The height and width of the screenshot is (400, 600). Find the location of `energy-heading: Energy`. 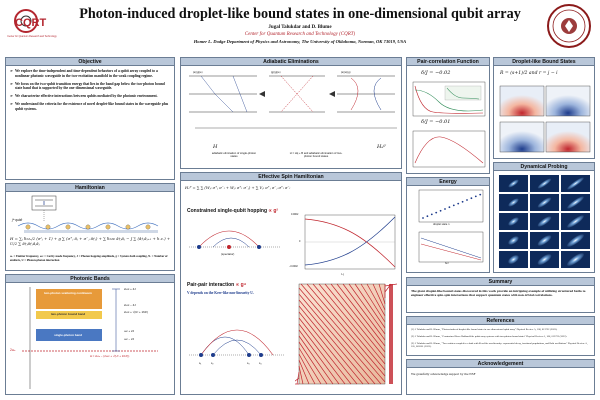

energy-heading: Energy is located at coordinates (448, 182).